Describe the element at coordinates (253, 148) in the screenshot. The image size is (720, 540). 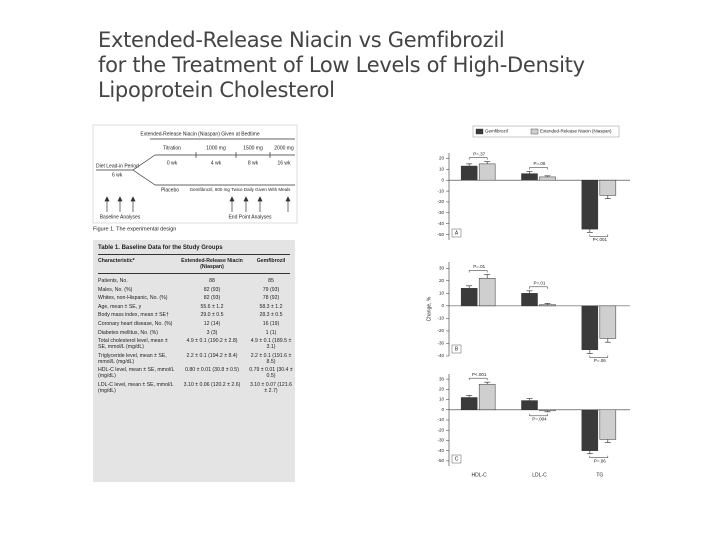
I see `dose-label: 1500 mg` at that location.